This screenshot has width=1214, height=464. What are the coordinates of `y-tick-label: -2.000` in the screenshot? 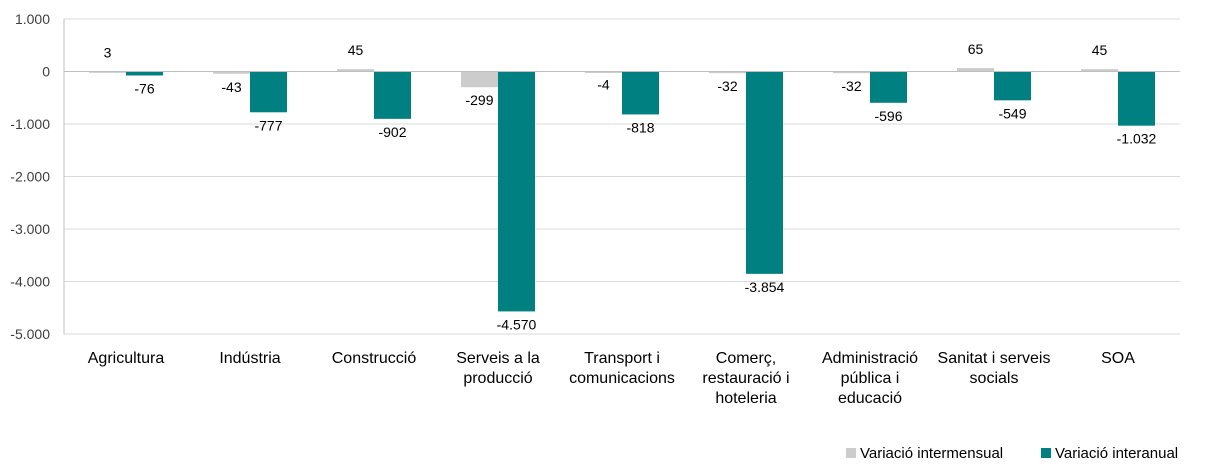 It's located at (30, 177).